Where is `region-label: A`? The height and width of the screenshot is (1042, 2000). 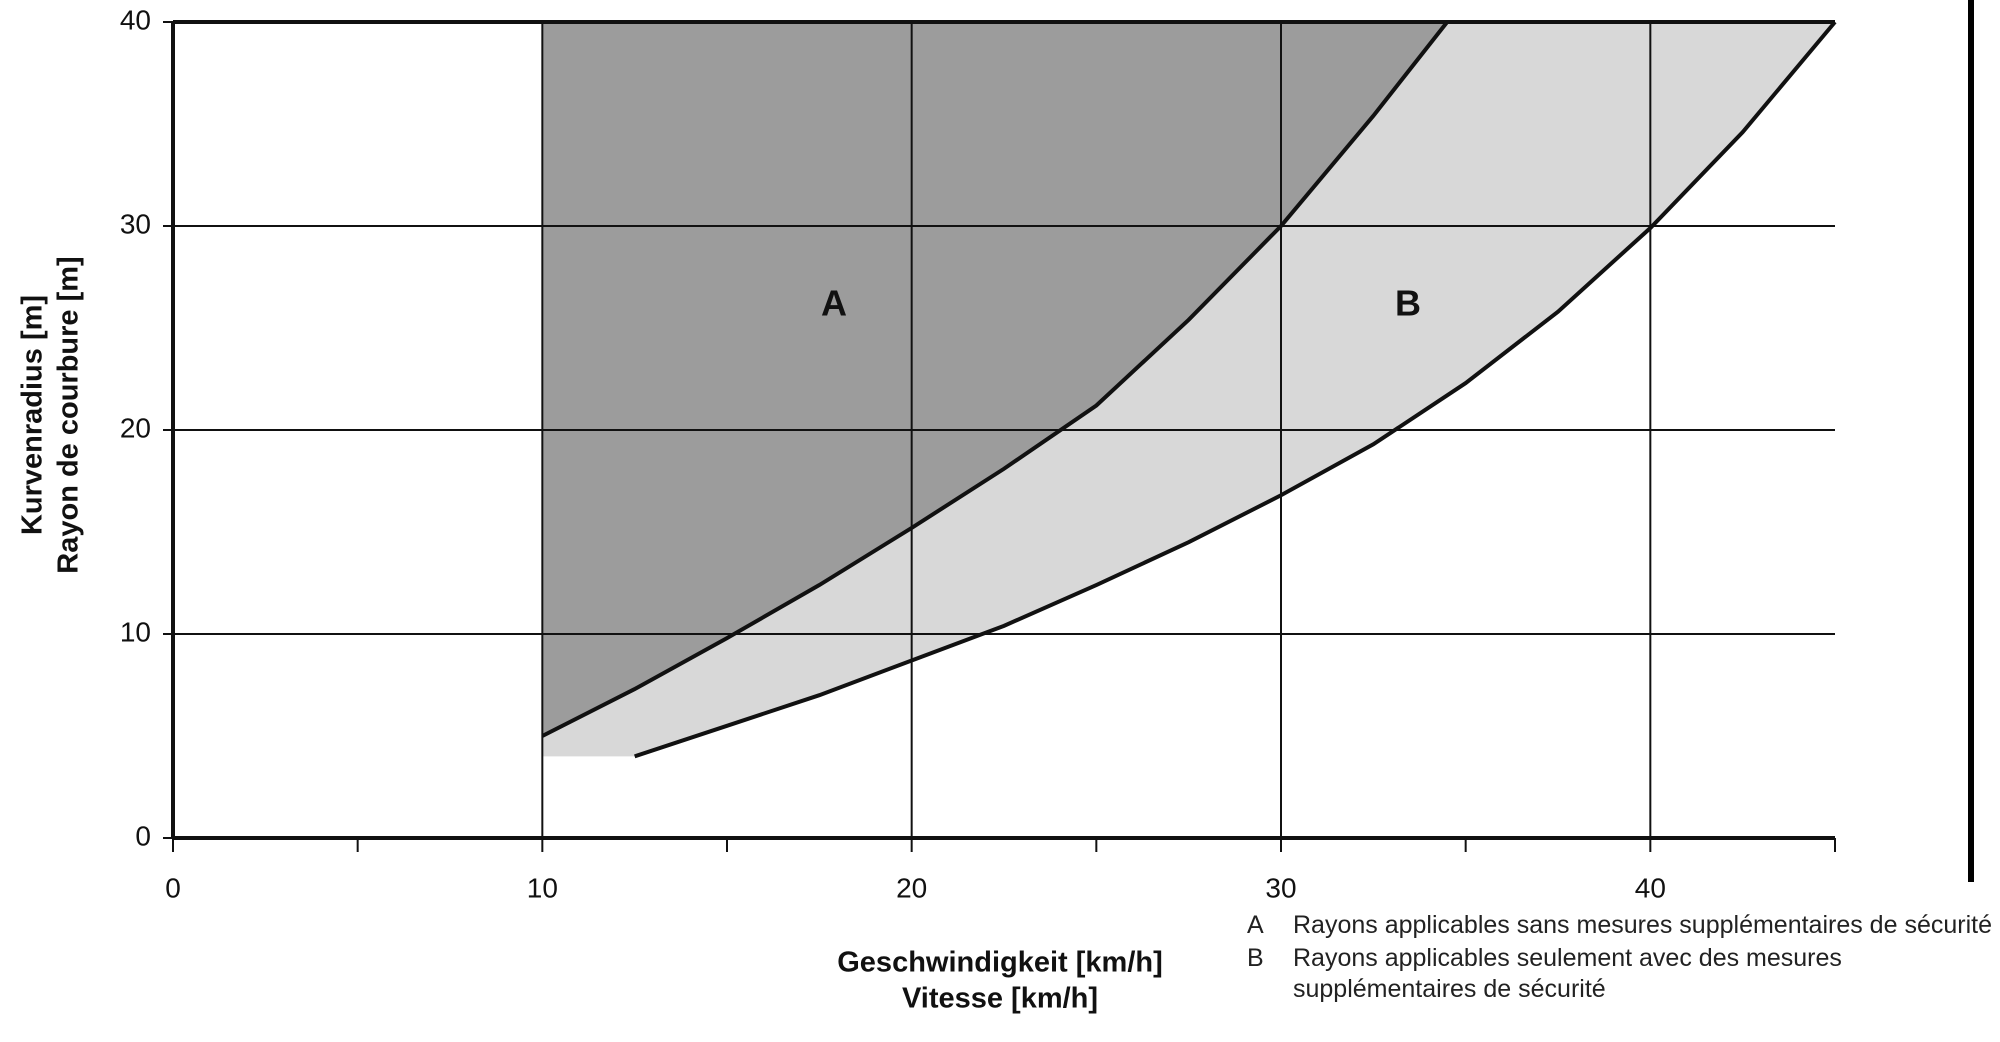 region-label: A is located at coordinates (834, 303).